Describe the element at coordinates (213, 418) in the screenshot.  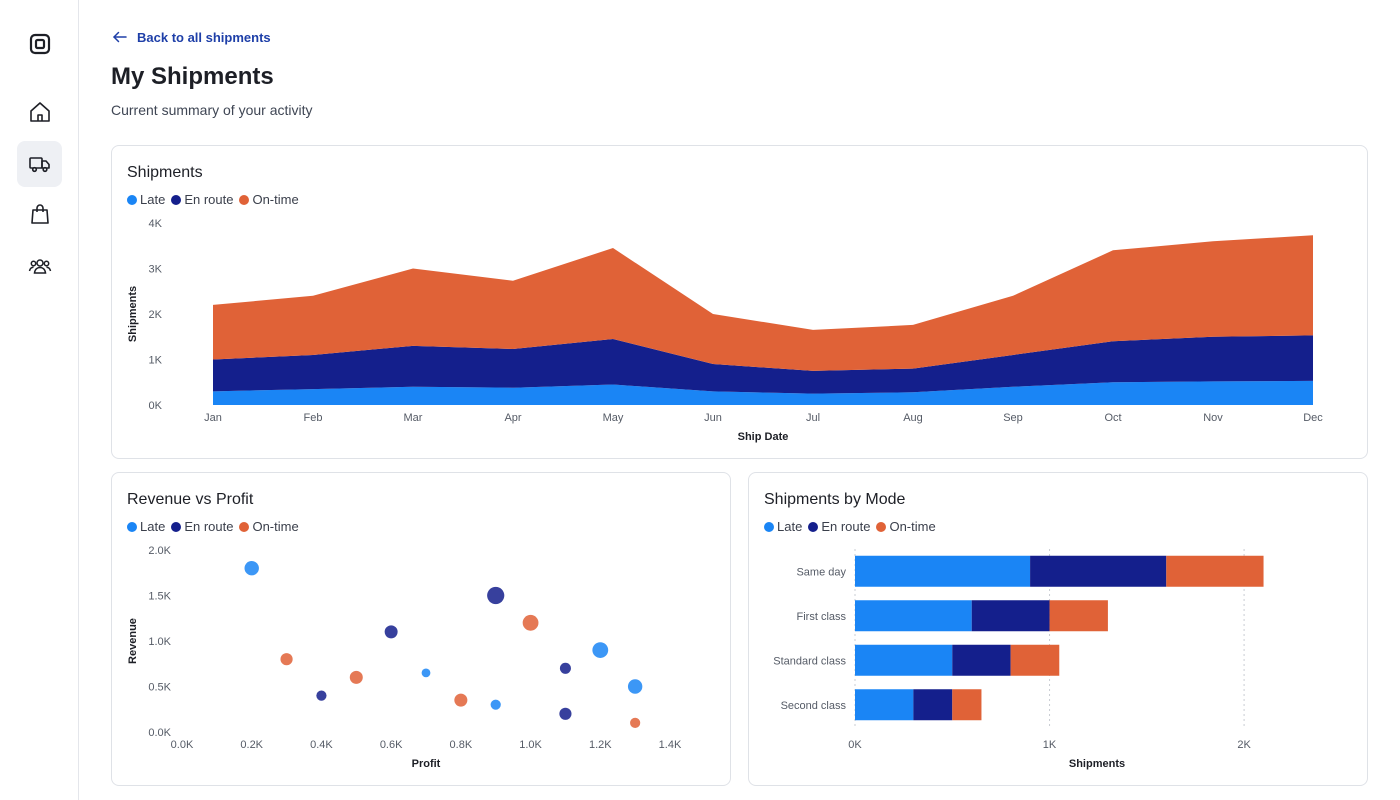
I see `x-tick-label: Jan` at that location.